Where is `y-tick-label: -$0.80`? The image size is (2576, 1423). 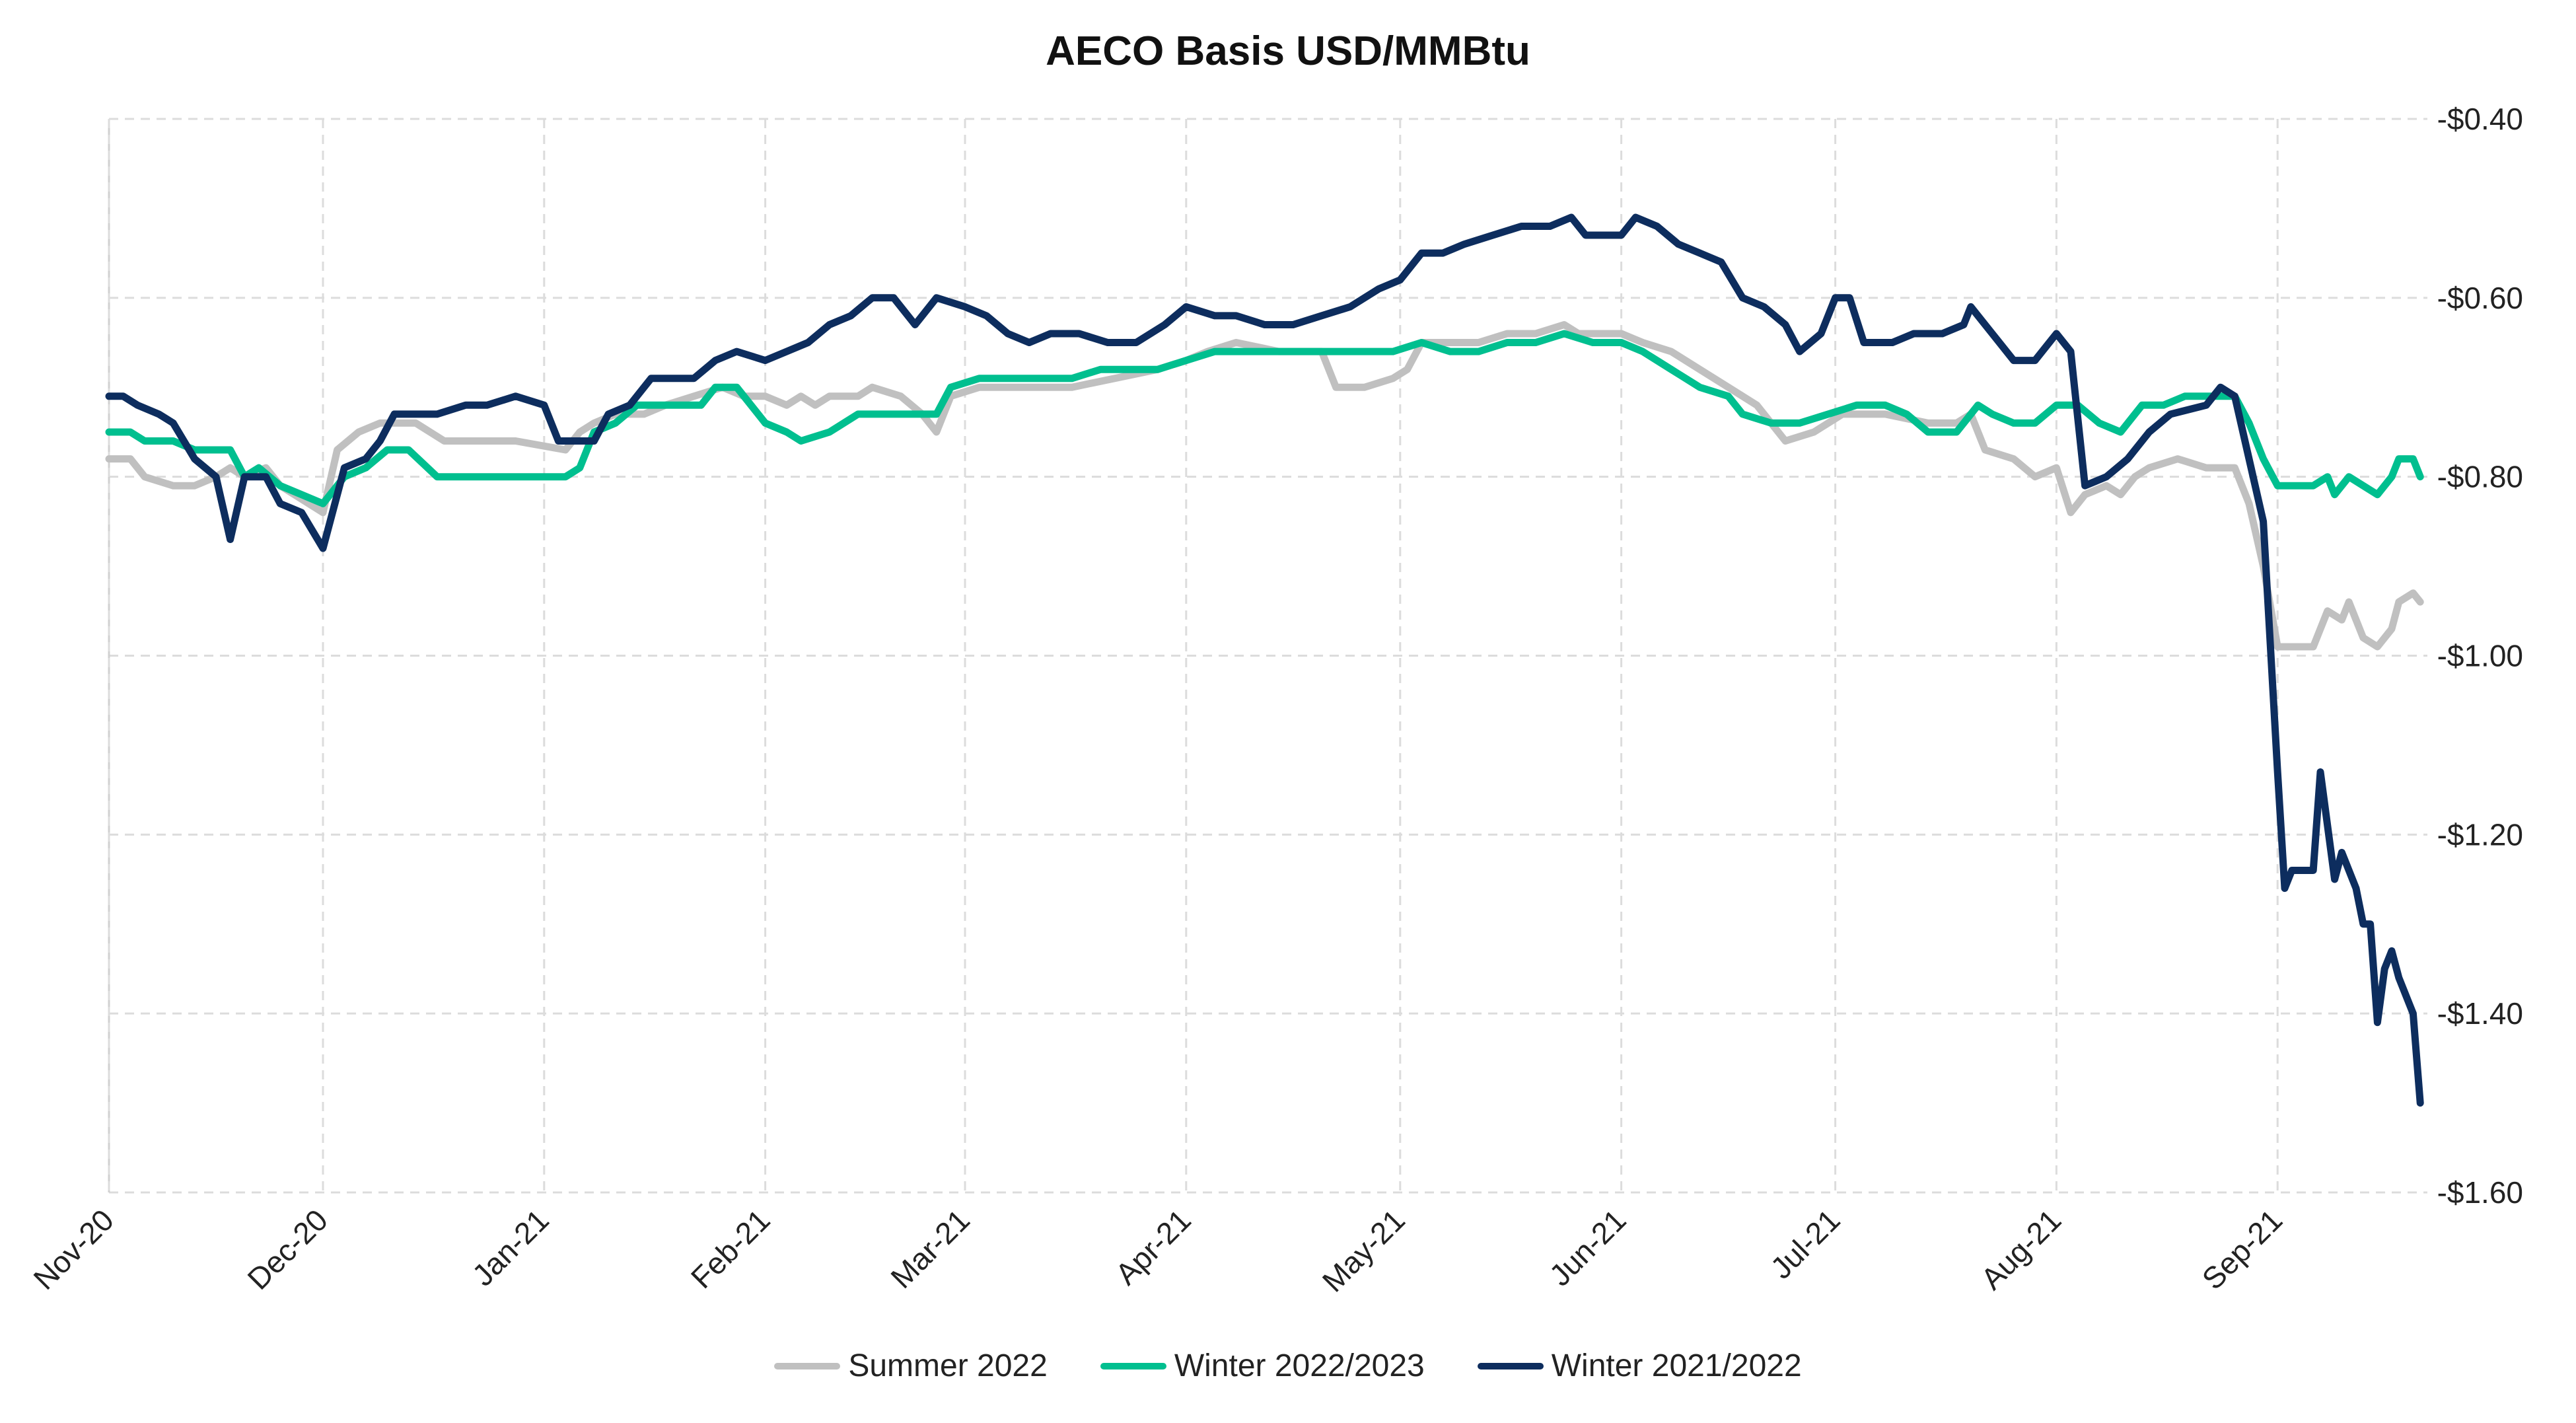
y-tick-label: -$0.80 is located at coordinates (2480, 477).